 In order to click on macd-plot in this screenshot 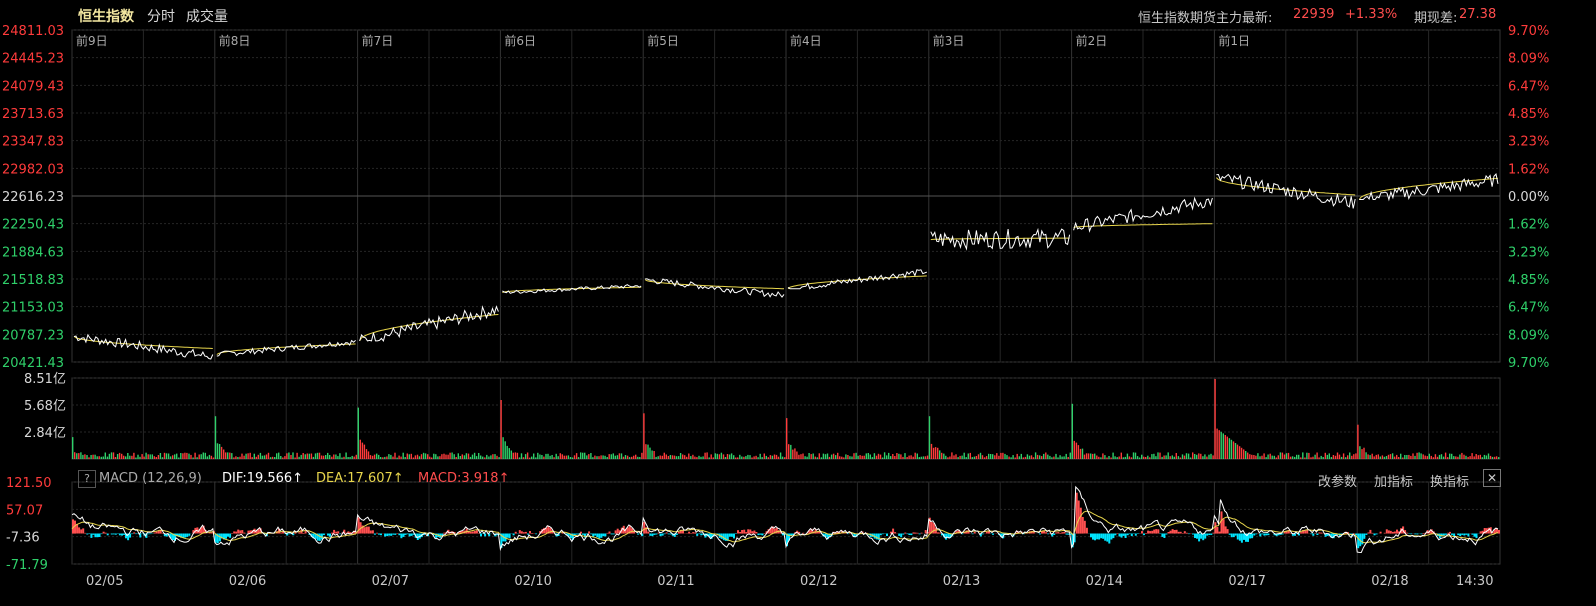, I will do `click(785, 519)`.